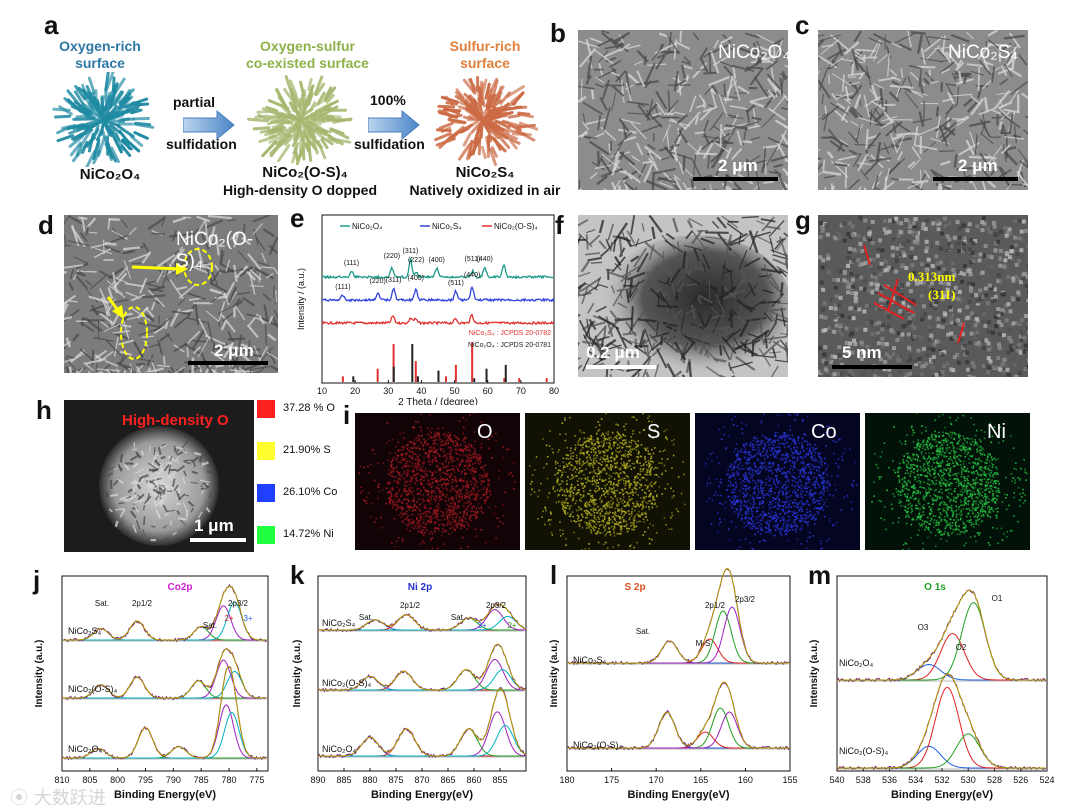 Image resolution: width=1080 pixels, height=810 pixels. Describe the element at coordinates (738, 165) in the screenshot. I see `scalebar-b-text: 2 μm` at that location.